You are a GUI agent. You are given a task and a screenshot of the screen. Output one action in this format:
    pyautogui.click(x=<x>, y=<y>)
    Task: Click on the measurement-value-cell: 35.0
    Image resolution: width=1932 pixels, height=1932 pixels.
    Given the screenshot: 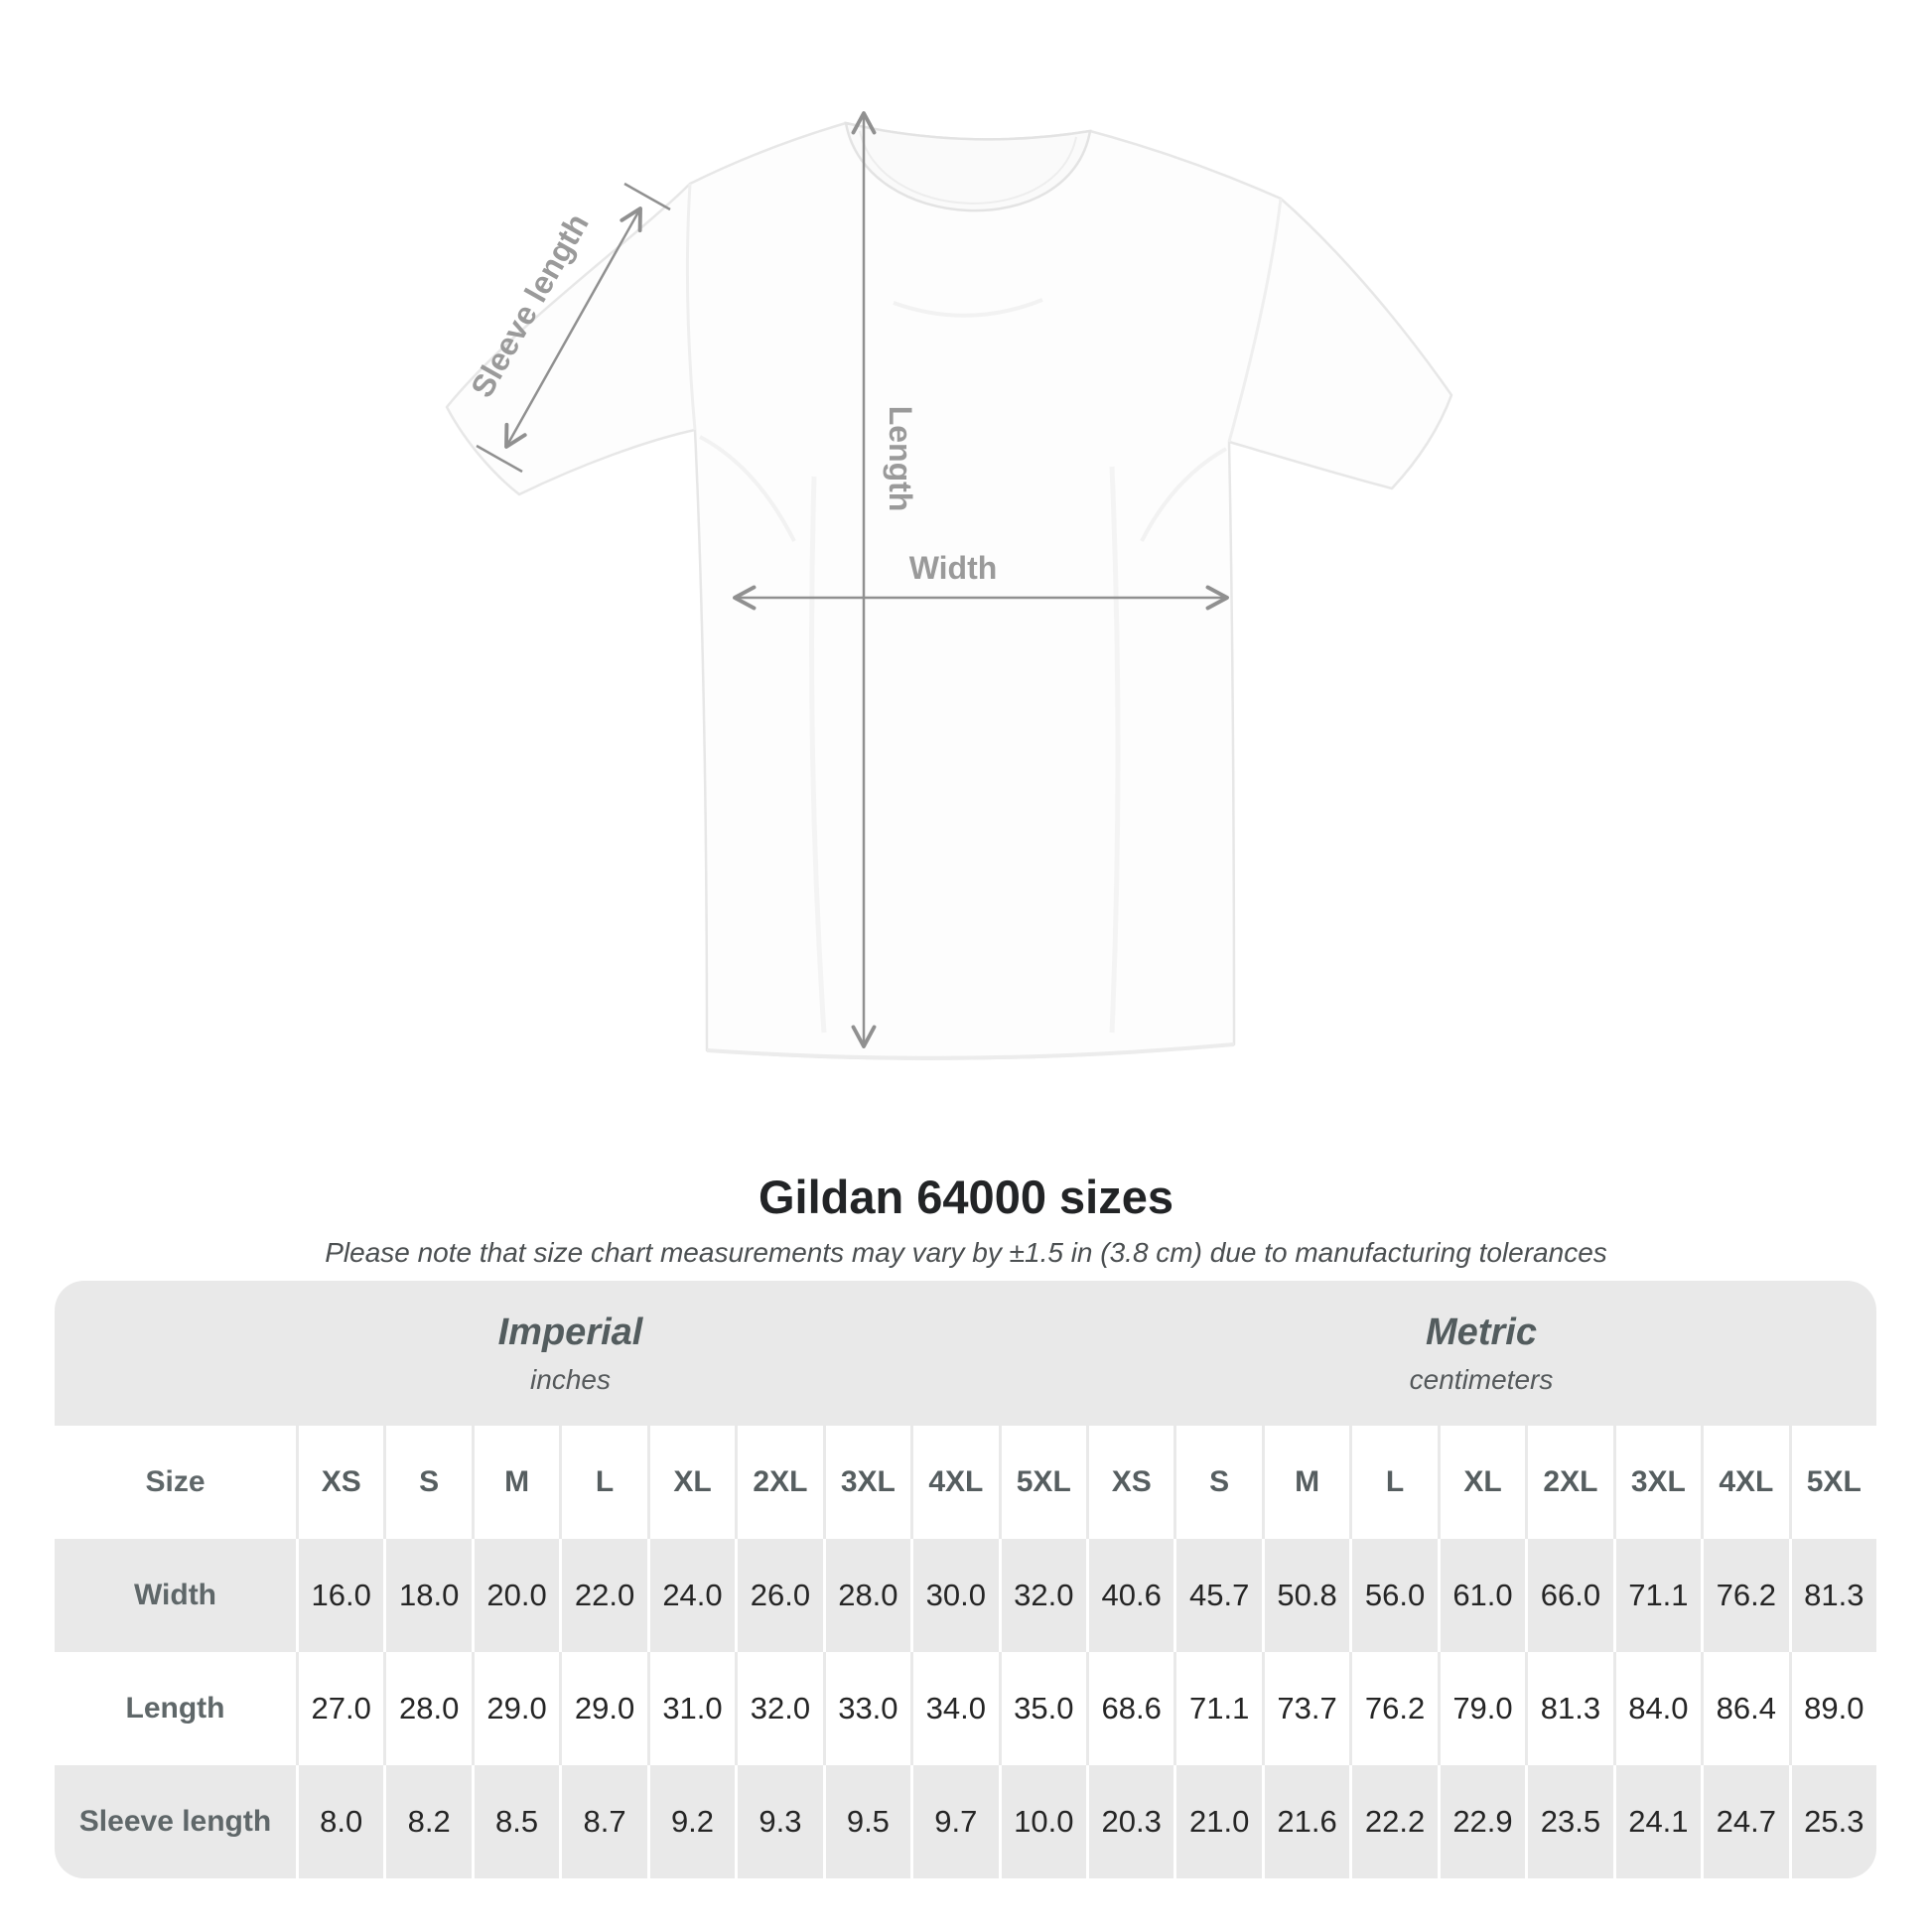 What is the action you would take?
    pyautogui.click(x=1042, y=1709)
    